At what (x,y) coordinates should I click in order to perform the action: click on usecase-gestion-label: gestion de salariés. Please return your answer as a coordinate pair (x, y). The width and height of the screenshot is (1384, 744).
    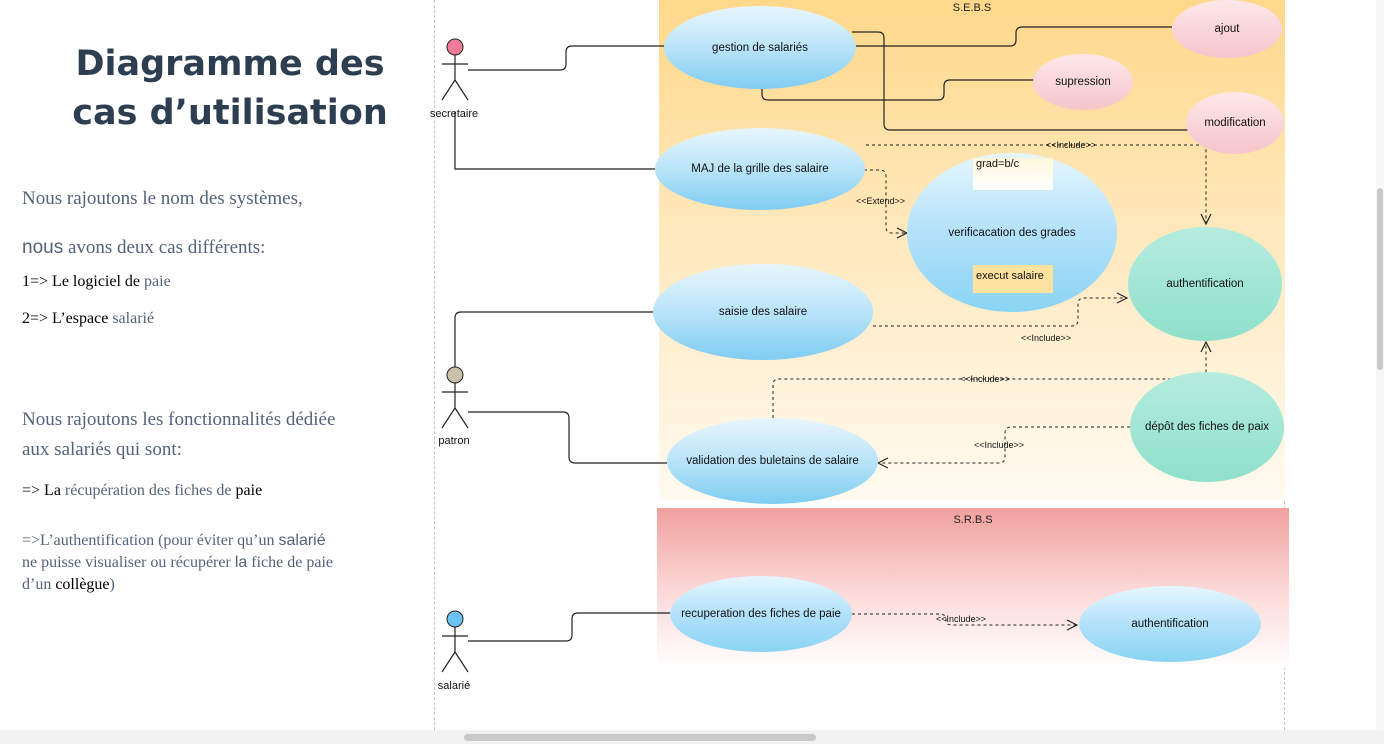
    Looking at the image, I should click on (760, 47).